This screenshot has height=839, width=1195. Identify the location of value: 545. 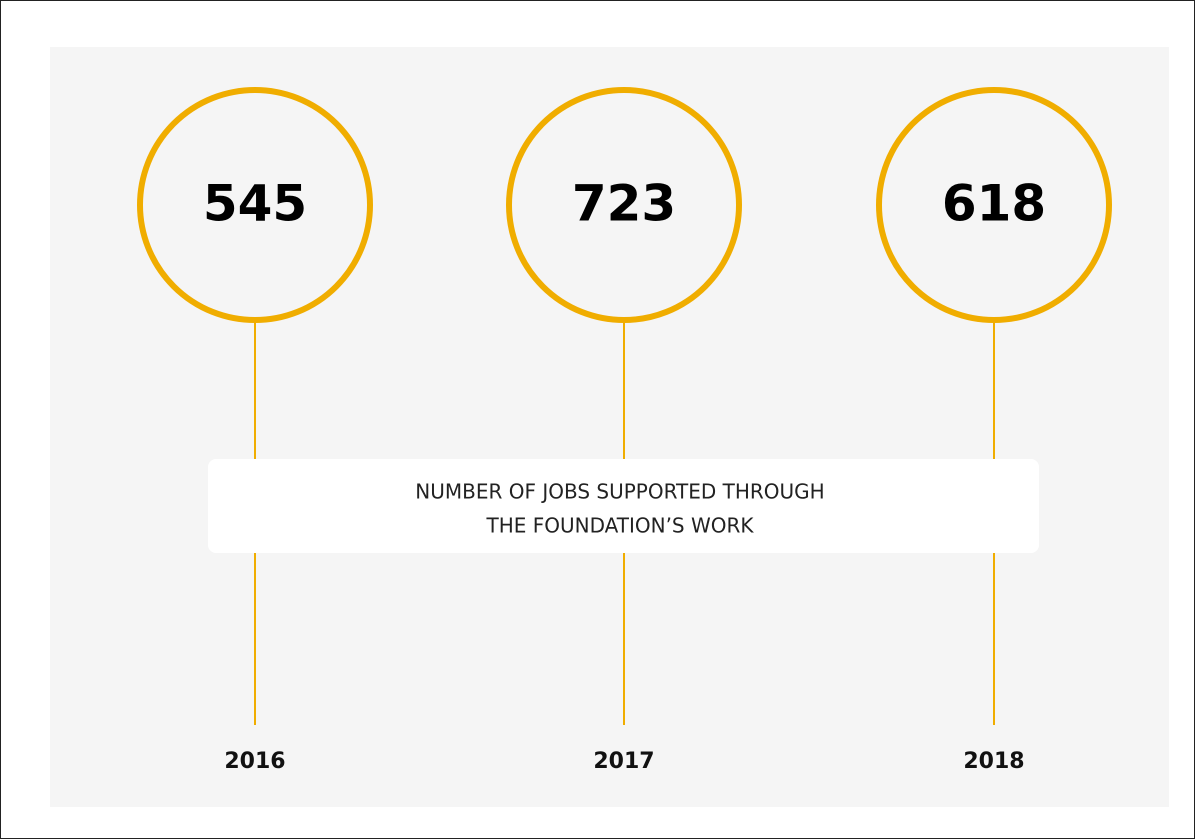
(255, 204).